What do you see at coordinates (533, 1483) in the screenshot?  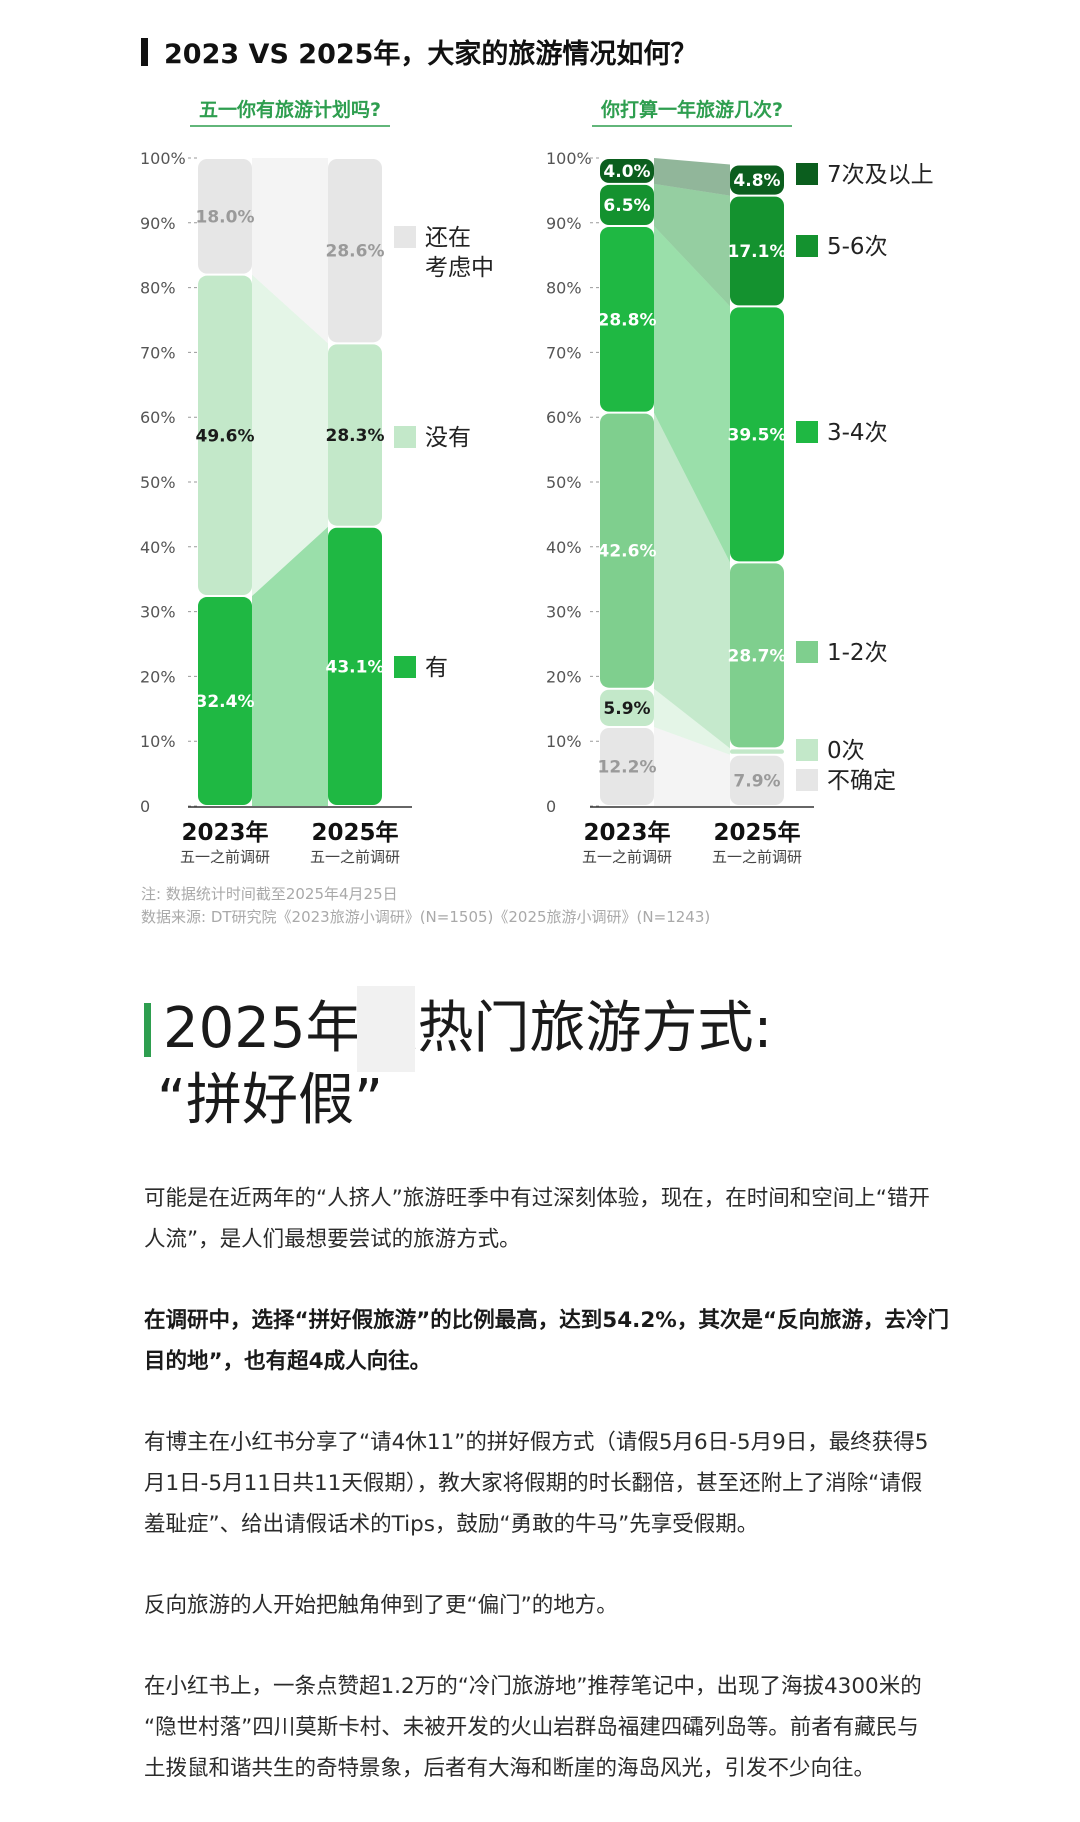 I see `paragraph-line: 月1日-5月11日共11天假期），教大家将假期的时长翻倍，甚至还附上了消除“请假` at bounding box center [533, 1483].